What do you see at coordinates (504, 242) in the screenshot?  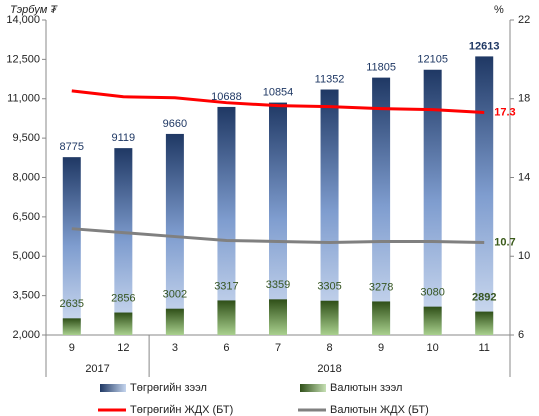 I see `line-value-label: 10.7` at bounding box center [504, 242].